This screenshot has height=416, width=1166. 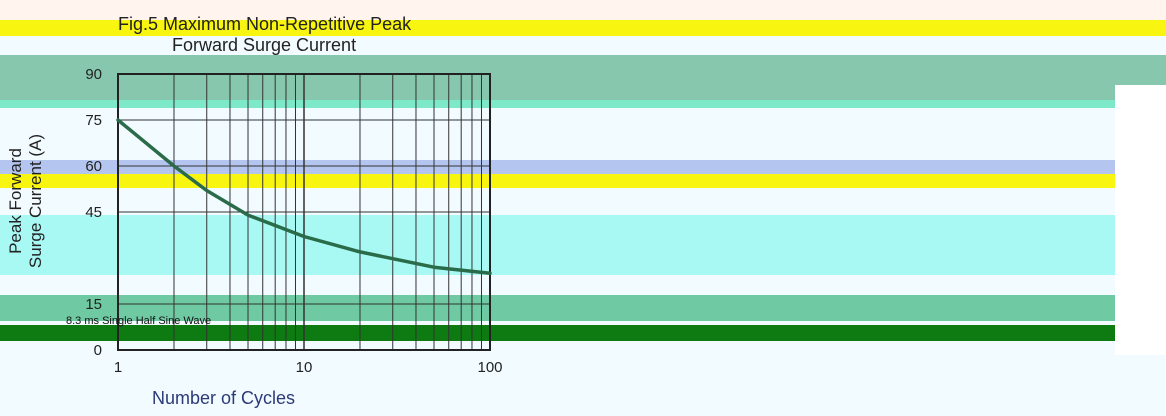 What do you see at coordinates (118, 367) in the screenshot?
I see `x-tick-label: 1` at bounding box center [118, 367].